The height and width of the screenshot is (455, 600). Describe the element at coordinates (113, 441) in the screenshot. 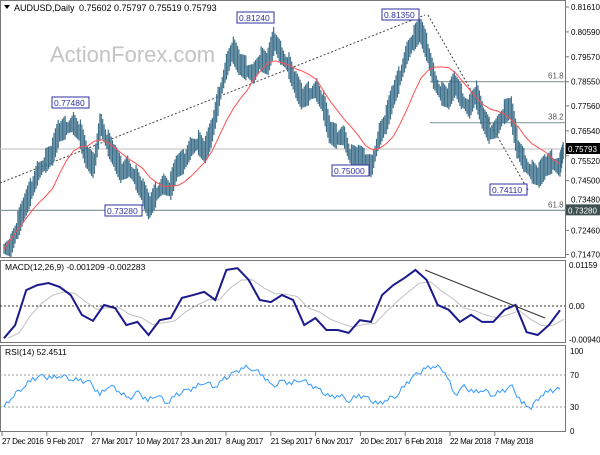

I see `x-tick-label: 27 Mar 2017` at that location.